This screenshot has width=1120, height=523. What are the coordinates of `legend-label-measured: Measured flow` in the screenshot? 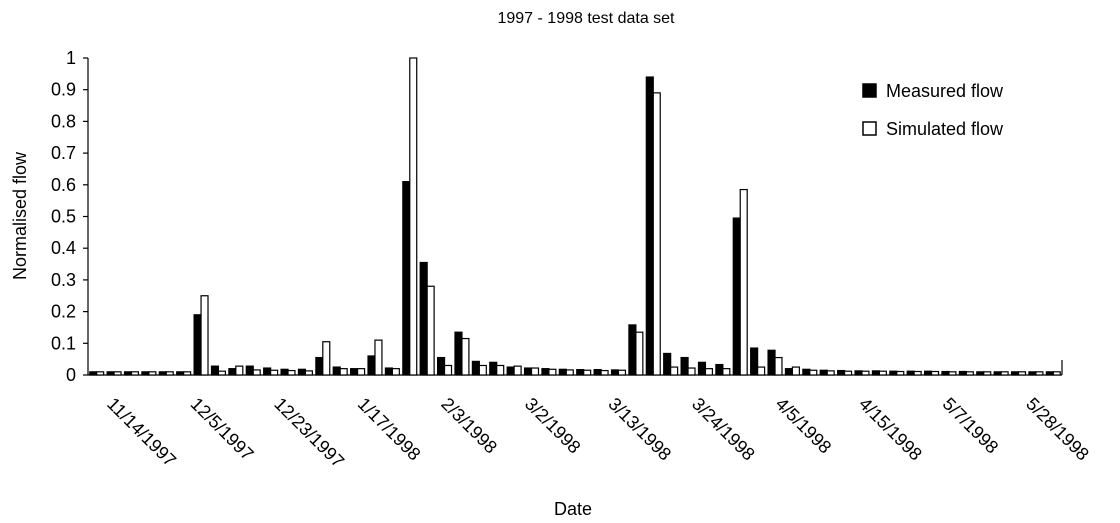 It's located at (945, 91).